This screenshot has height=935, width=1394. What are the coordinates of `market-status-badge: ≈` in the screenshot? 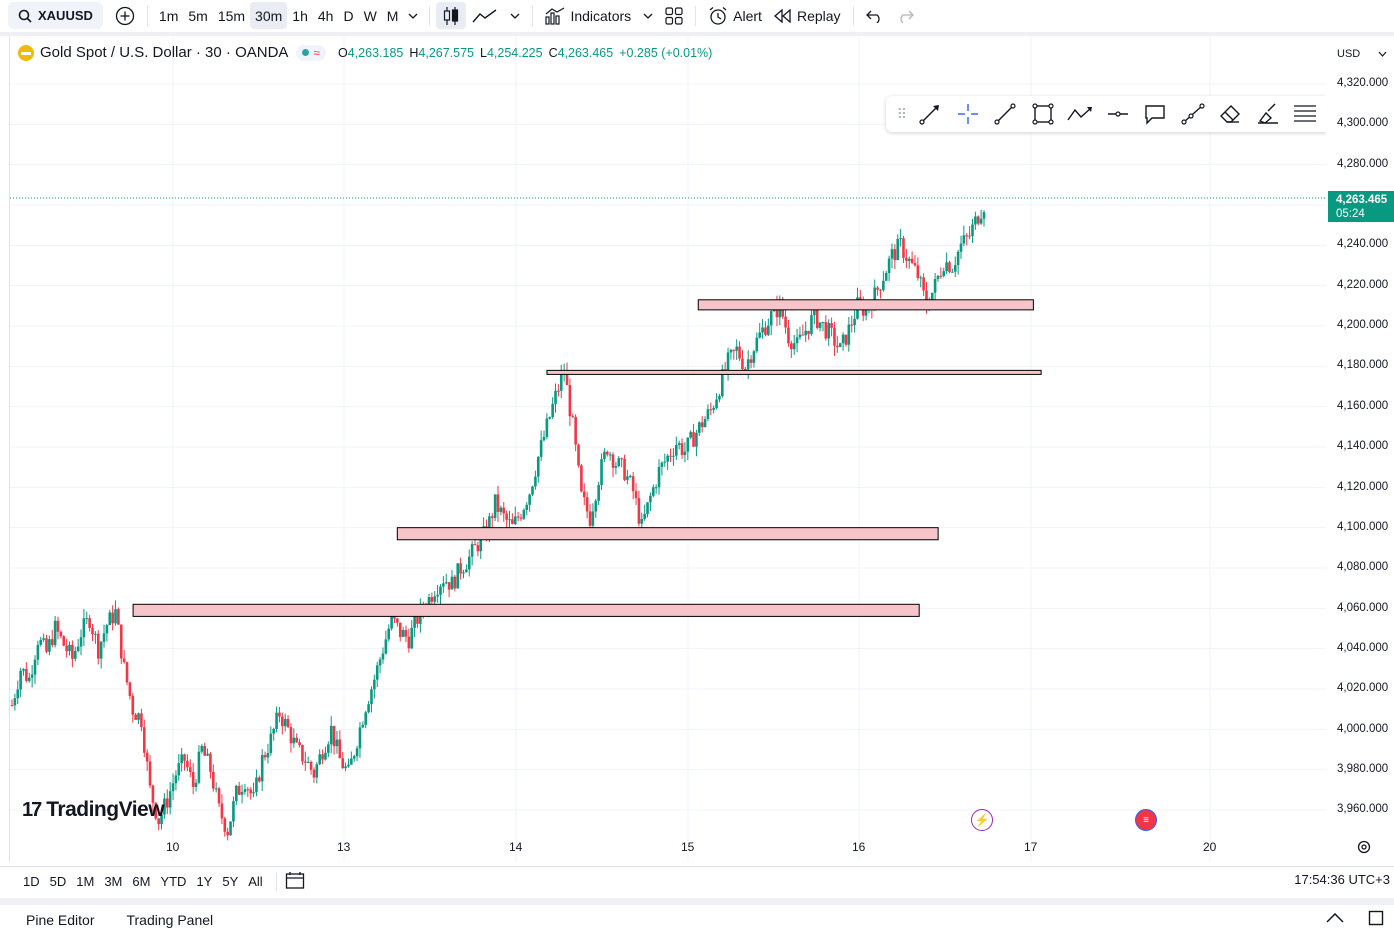 It's located at (311, 52).